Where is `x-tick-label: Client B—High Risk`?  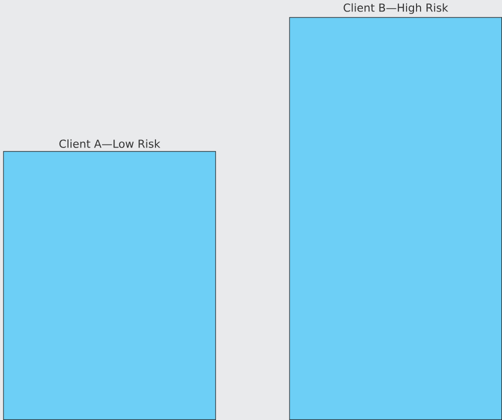
x-tick-label: Client B—High Risk is located at coordinates (396, 8).